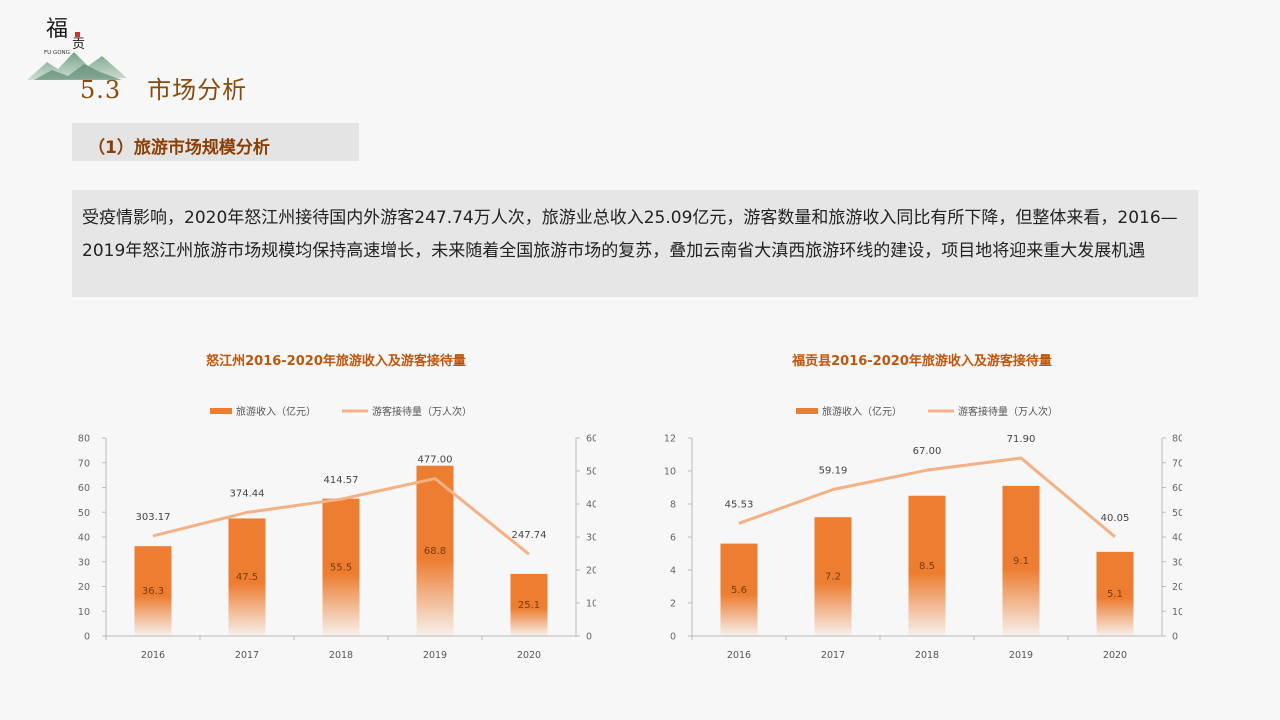 This screenshot has height=720, width=1280. Describe the element at coordinates (341, 480) in the screenshot. I see `line-label: 414.57` at that location.